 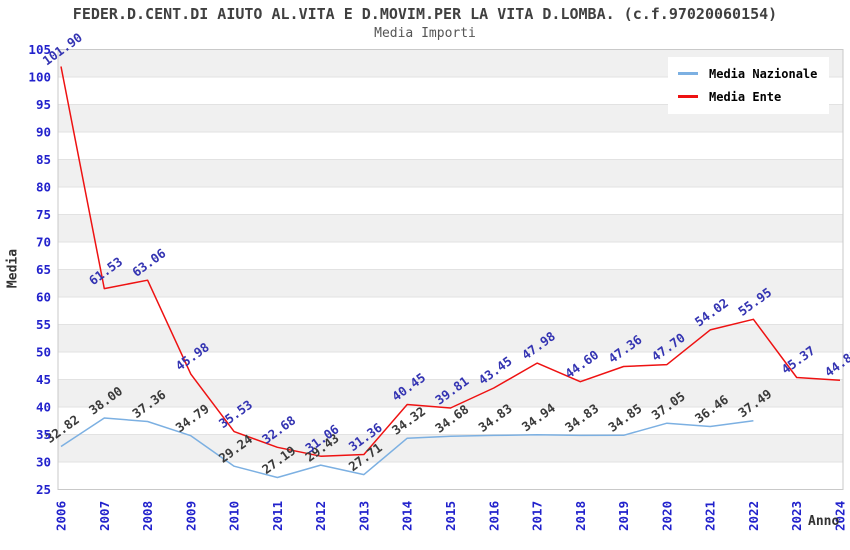 I want to click on x-tick-label: 2020, so click(x=666, y=516).